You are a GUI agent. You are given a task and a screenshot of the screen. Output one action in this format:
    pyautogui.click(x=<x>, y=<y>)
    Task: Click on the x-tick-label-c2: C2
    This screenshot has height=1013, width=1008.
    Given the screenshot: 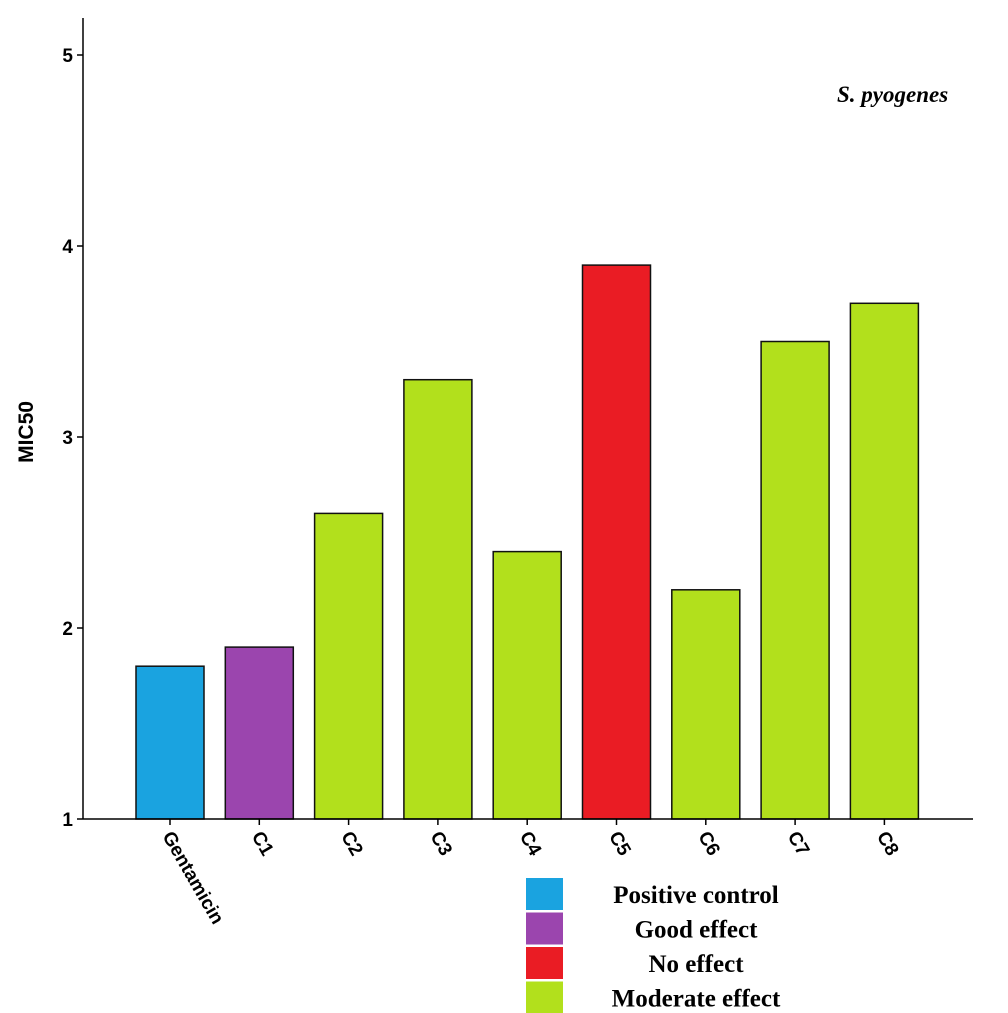 What is the action you would take?
    pyautogui.click(x=351, y=844)
    